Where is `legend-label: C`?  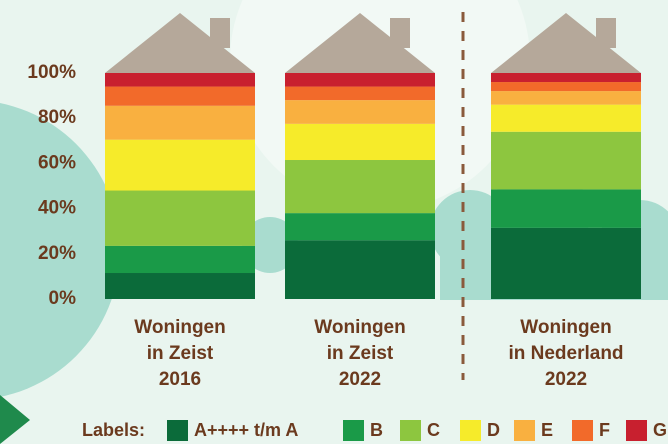 legend-label: C is located at coordinates (433, 430).